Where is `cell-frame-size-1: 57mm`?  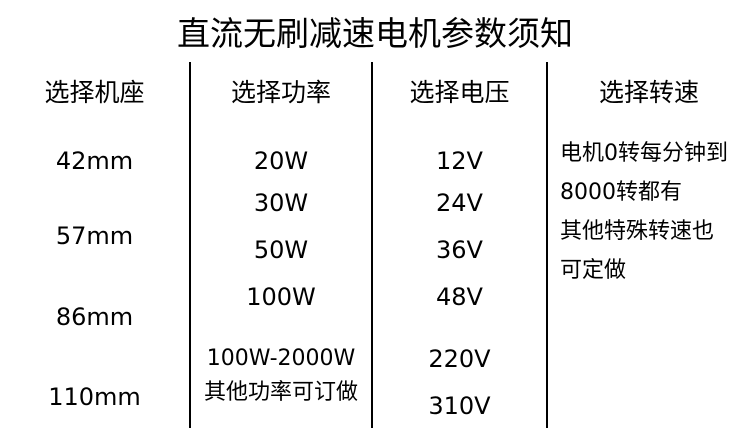
cell-frame-size-1: 57mm is located at coordinates (94, 236).